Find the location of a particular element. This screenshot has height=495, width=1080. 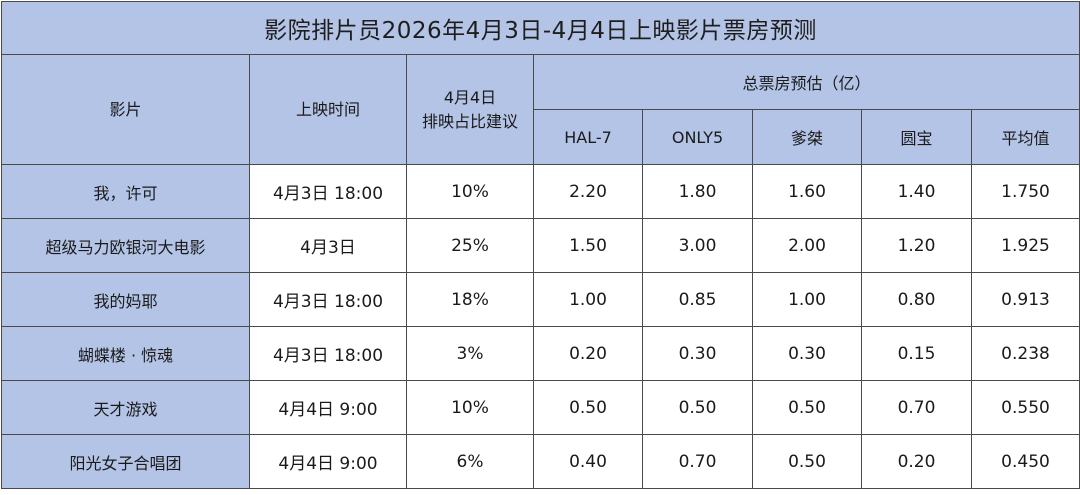

average-value: 1.750 is located at coordinates (1025, 191).